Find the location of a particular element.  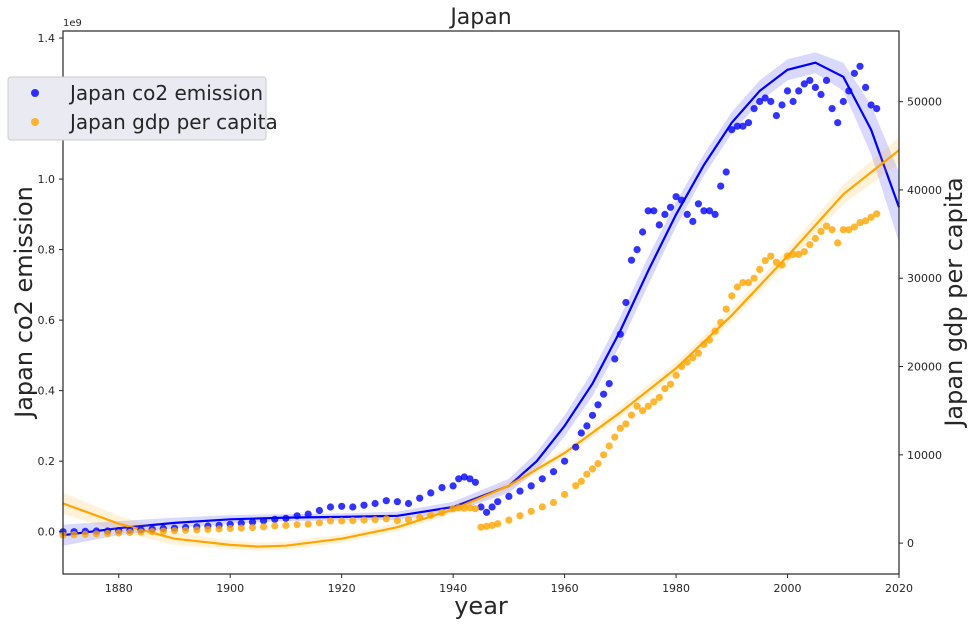

x-tick-label: 2020 is located at coordinates (899, 588).